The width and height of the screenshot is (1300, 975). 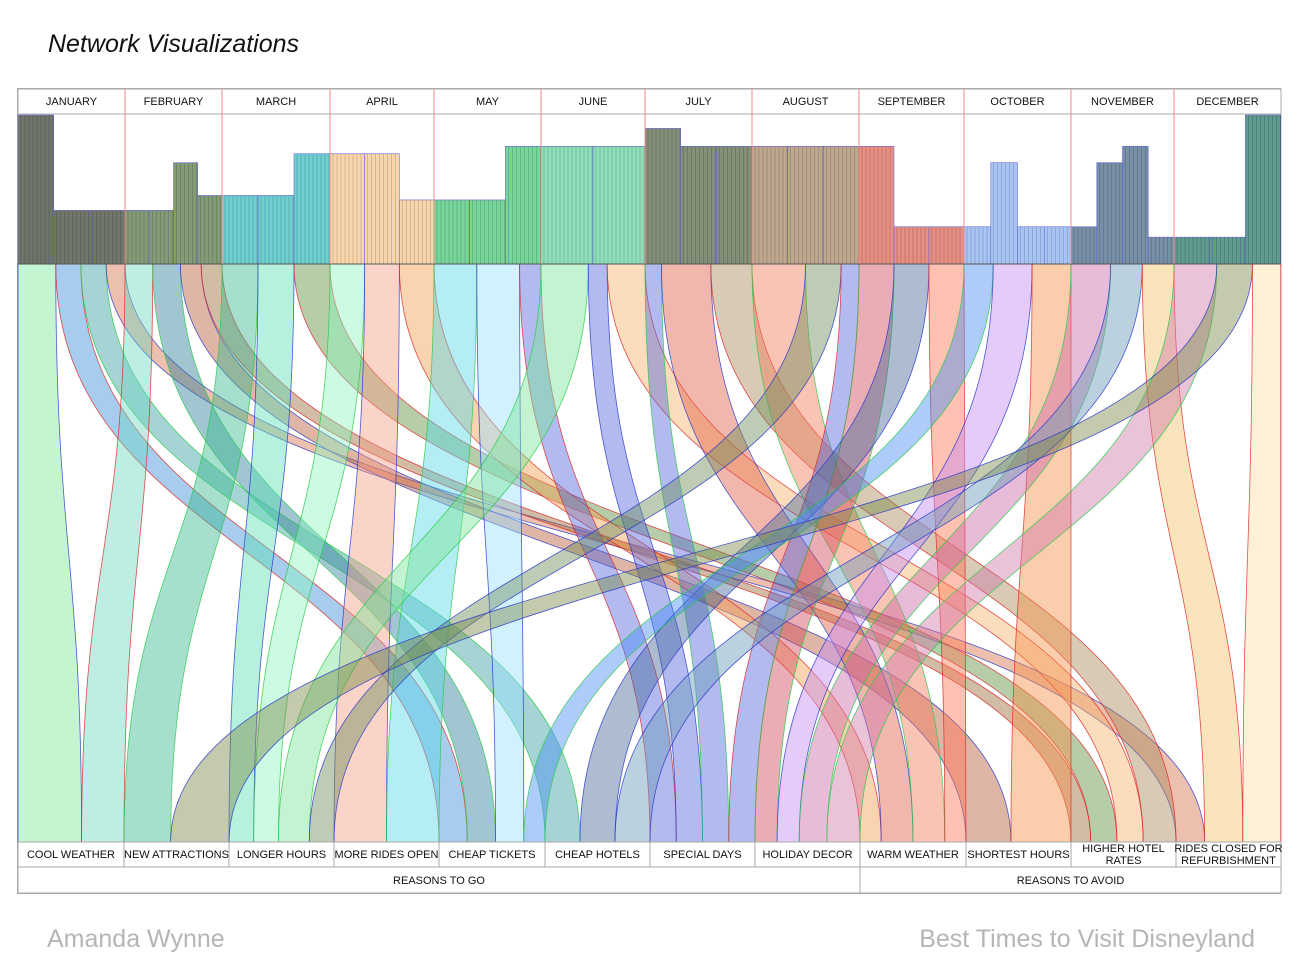 I want to click on reason-label-special-days: SPECIAL DAYS, so click(x=702, y=855).